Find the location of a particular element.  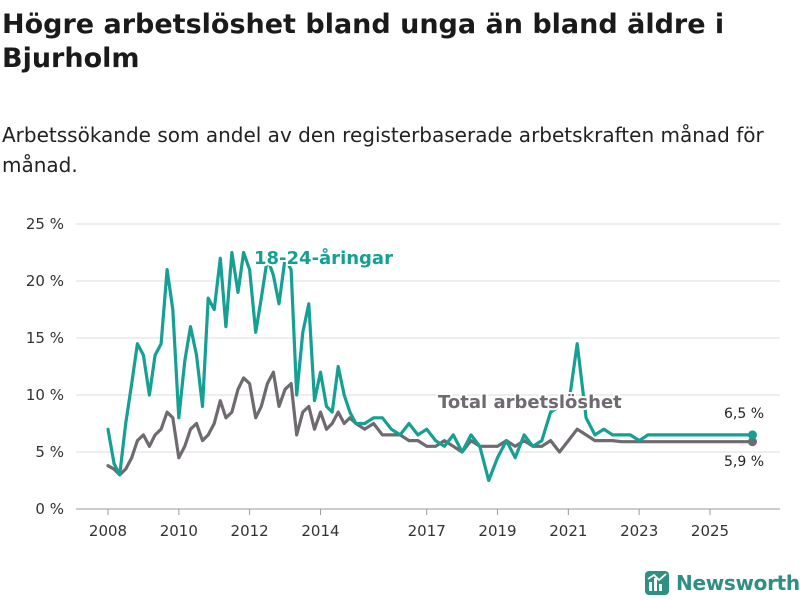

series-label-youth: 18-24-åringar is located at coordinates (323, 258).